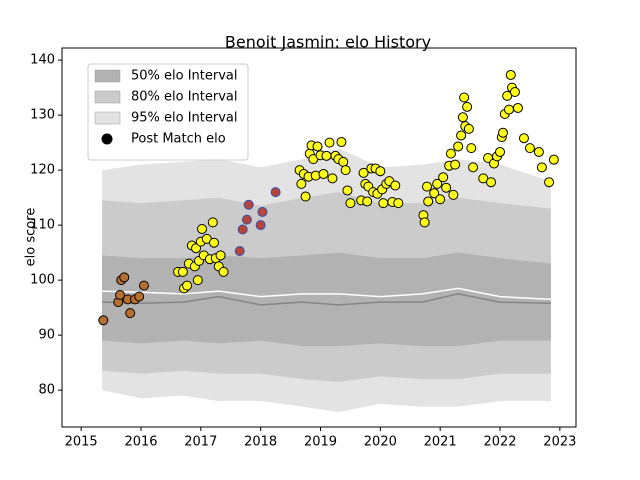 The height and width of the screenshot is (480, 640). What do you see at coordinates (46, 335) in the screenshot?
I see `y-tick-label: 90` at bounding box center [46, 335].